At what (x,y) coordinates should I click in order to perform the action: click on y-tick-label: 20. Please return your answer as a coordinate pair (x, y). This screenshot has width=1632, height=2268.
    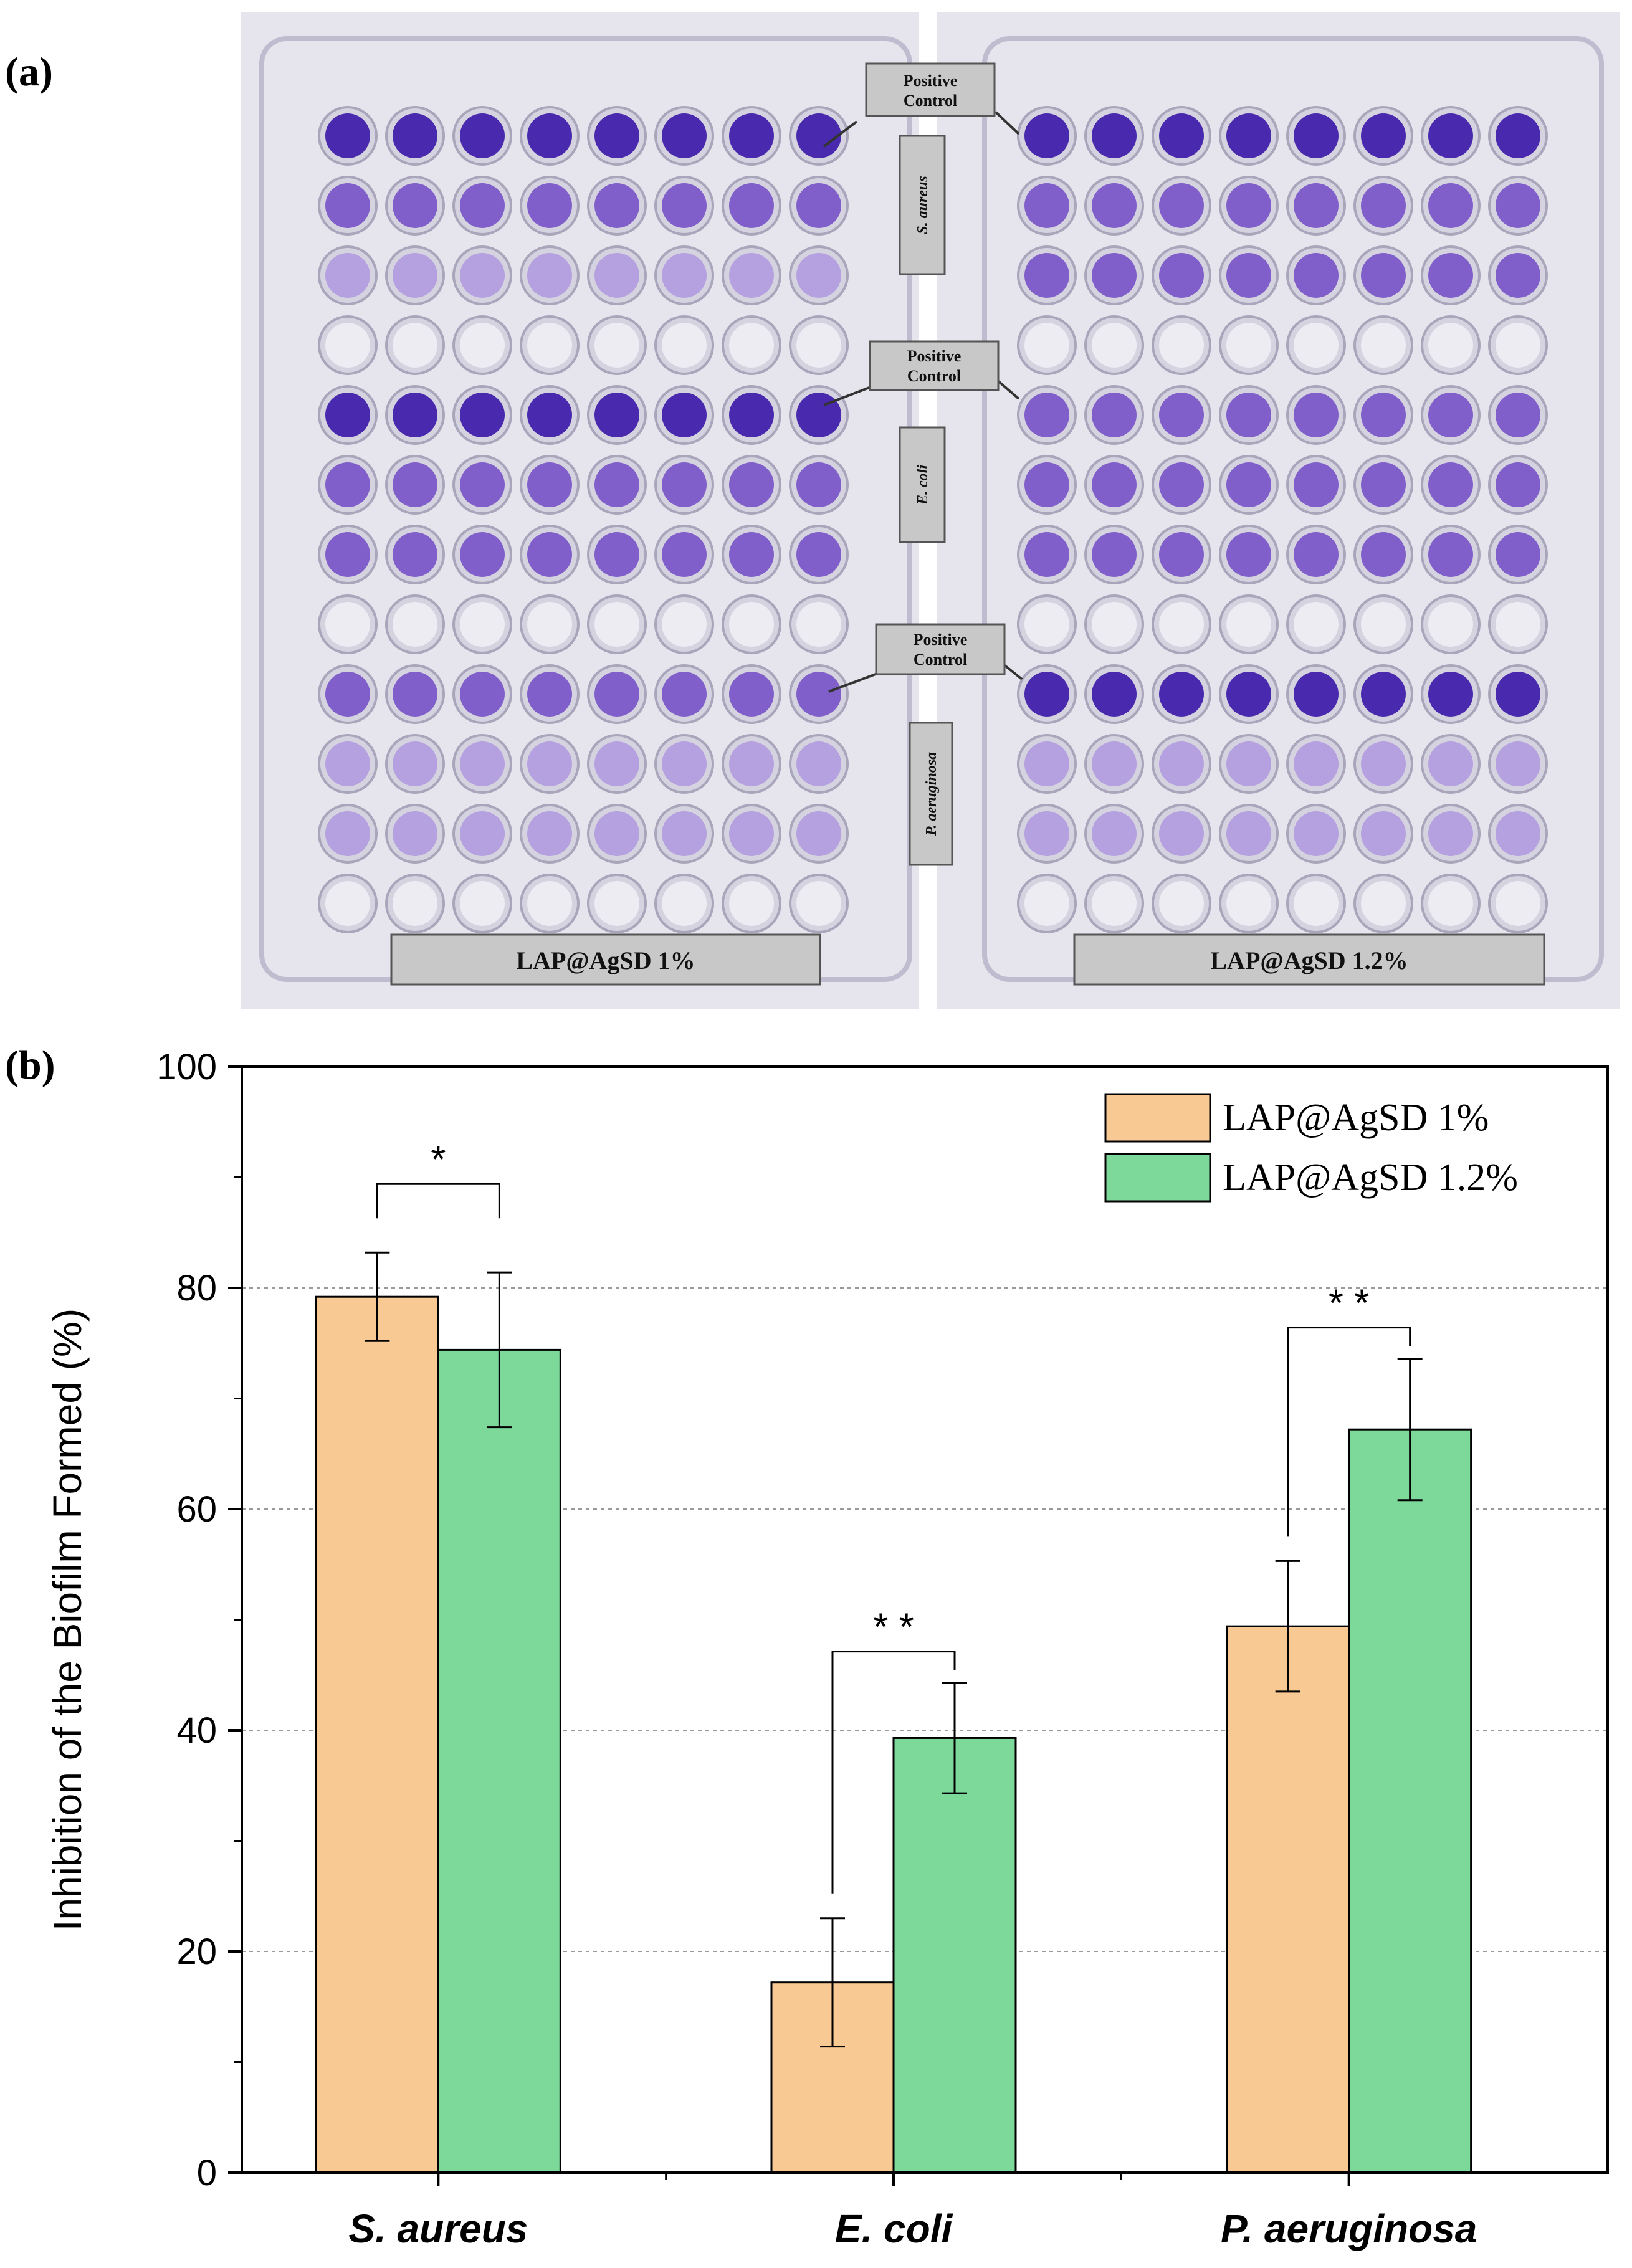
    Looking at the image, I should click on (196, 1952).